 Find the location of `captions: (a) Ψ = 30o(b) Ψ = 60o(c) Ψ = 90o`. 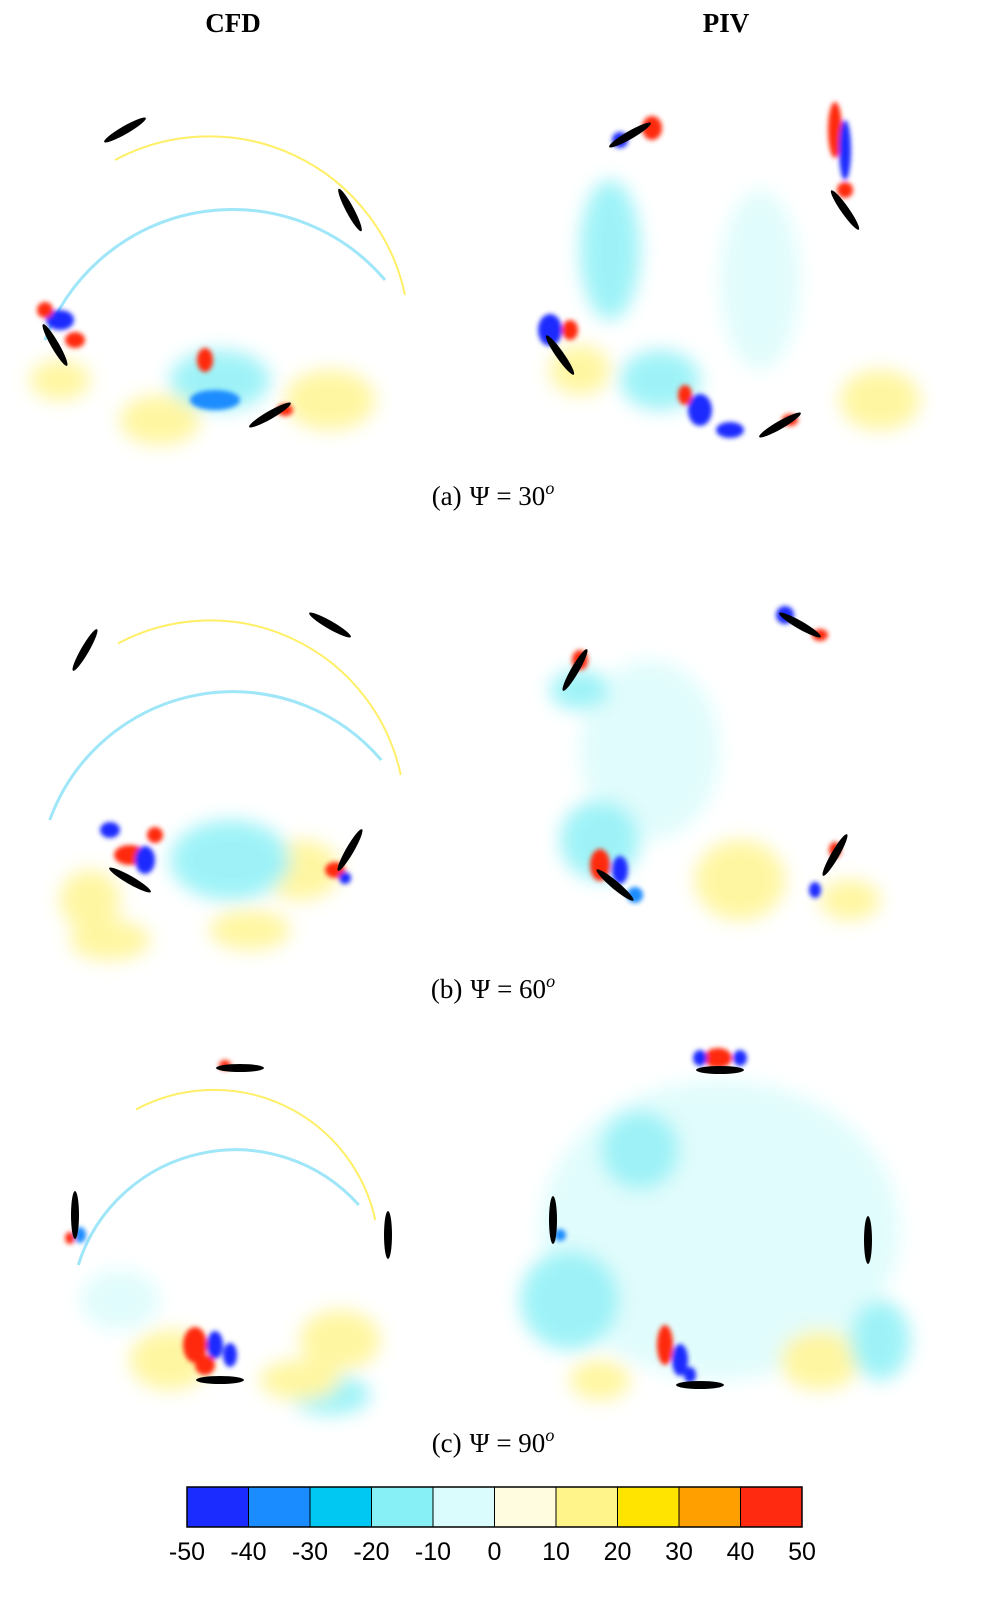

captions: (a) Ψ = 30o(b) Ψ = 60o(c) Ψ = 90o is located at coordinates (493, 968).